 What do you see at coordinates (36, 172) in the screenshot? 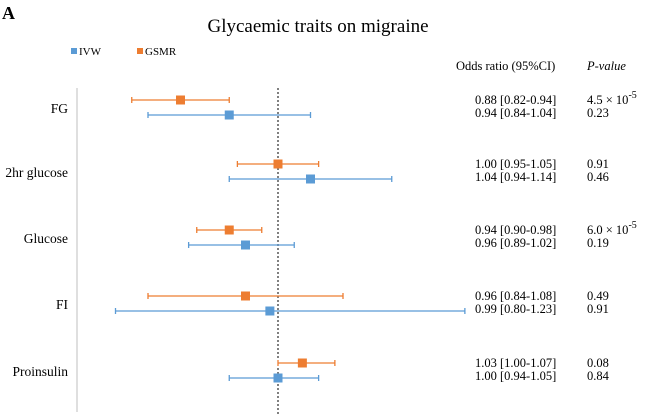
I see `category-label: 2hr glucose` at bounding box center [36, 172].